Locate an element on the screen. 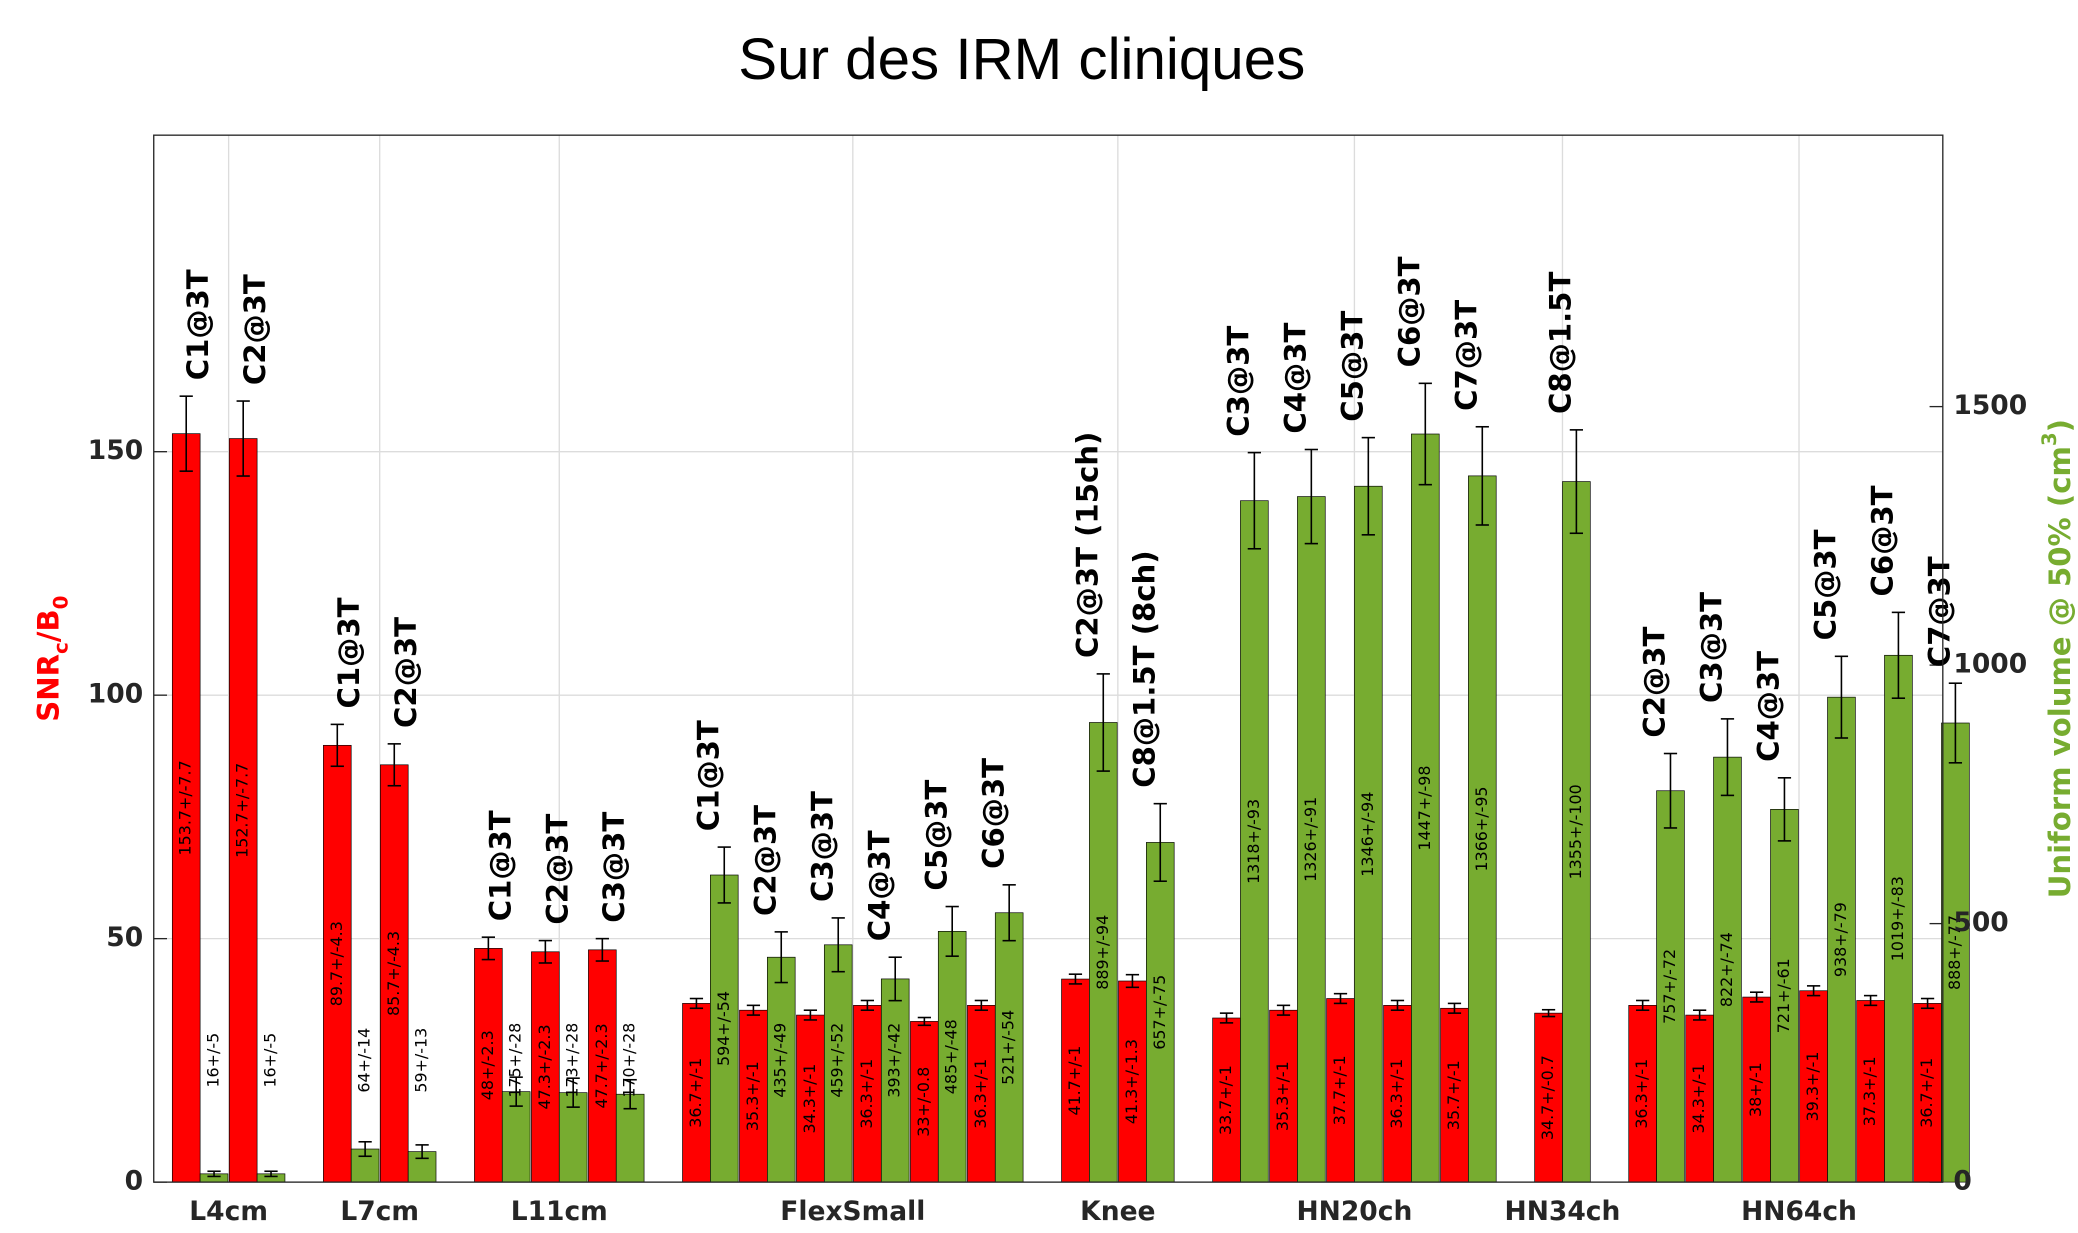 Image resolution: width=2078 pixels, height=1233 pixels. chart-title: Sur des IRM cliniques is located at coordinates (1021, 59).